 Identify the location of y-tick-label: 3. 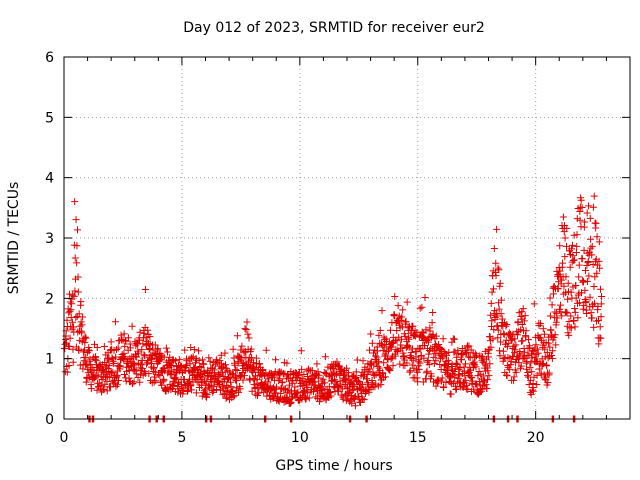
(49, 239).